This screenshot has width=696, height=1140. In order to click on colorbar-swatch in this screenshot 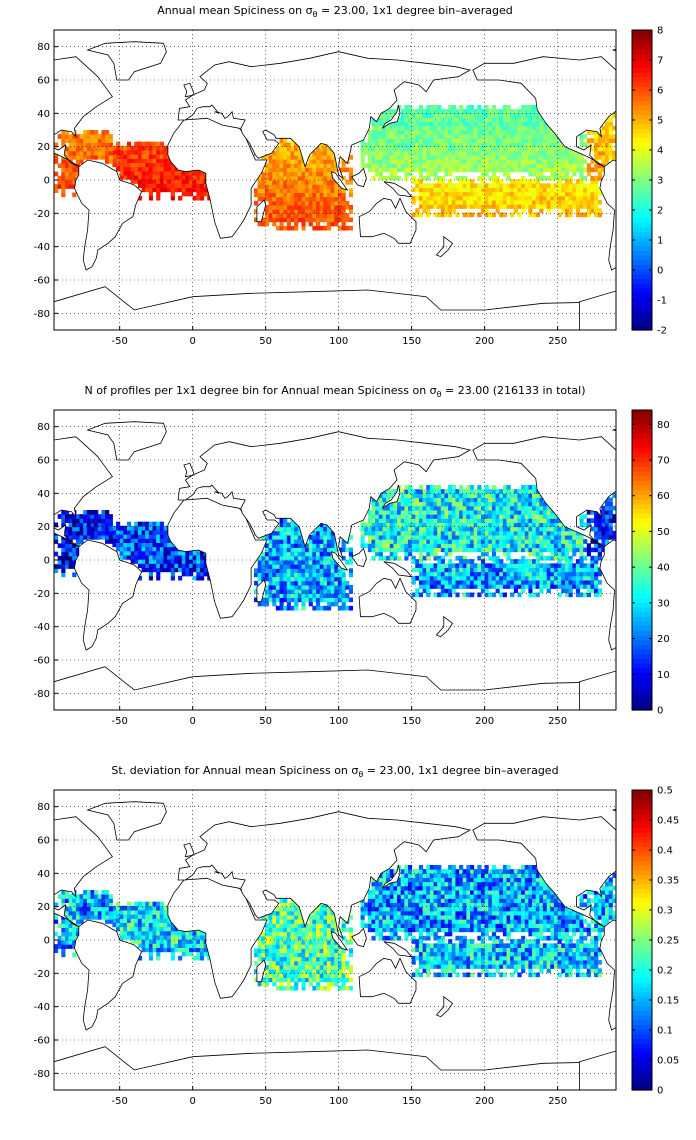, I will do `click(642, 192)`.